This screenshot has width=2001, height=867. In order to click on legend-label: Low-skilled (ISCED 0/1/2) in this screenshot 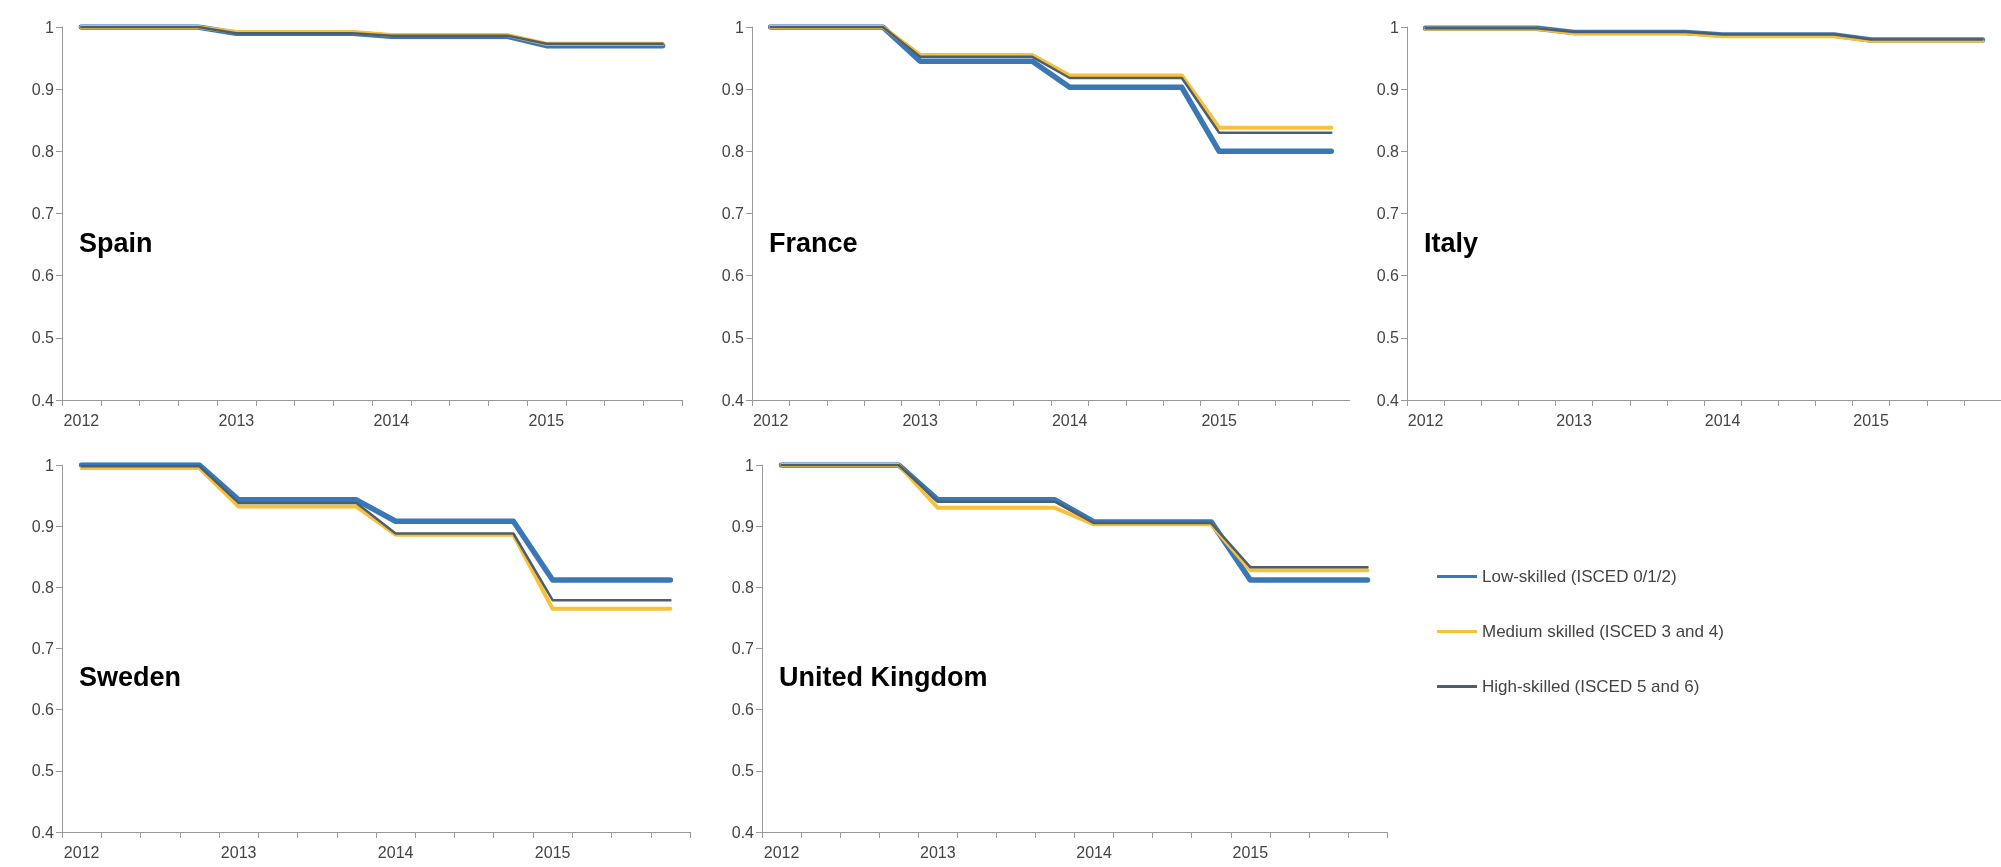, I will do `click(1579, 576)`.